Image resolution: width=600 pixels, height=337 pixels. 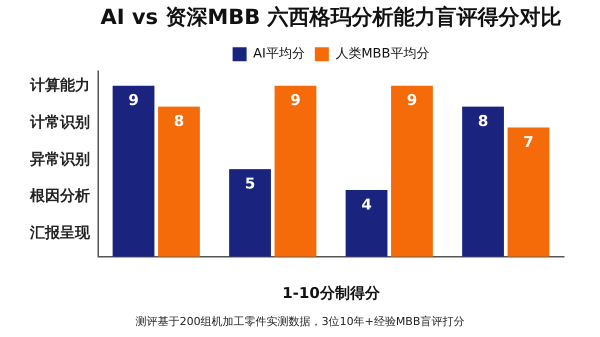 What do you see at coordinates (279, 54) in the screenshot?
I see `legend-label: AI平均分` at bounding box center [279, 54].